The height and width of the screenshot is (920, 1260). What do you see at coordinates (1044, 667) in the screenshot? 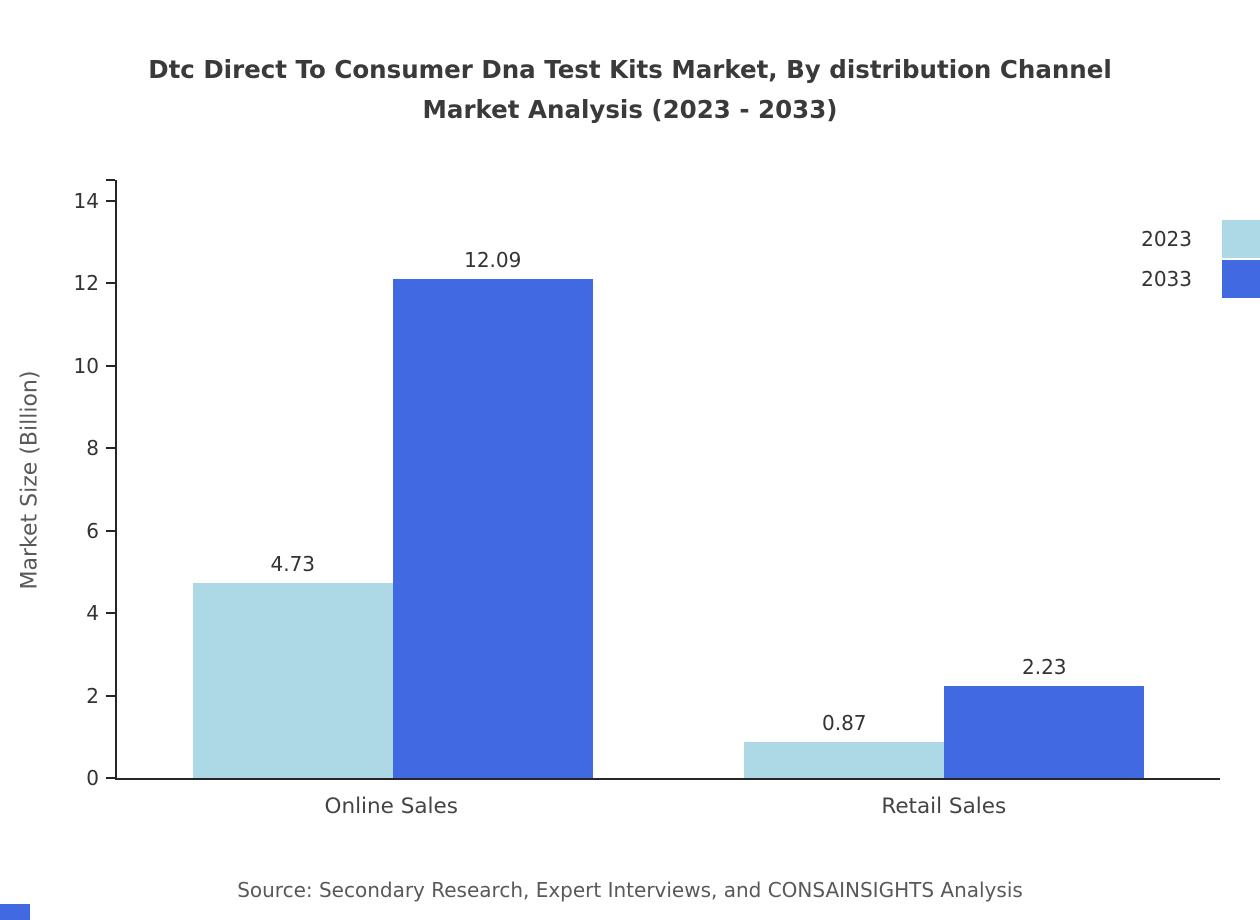
I see `bar-value-label: 2.23` at bounding box center [1044, 667].